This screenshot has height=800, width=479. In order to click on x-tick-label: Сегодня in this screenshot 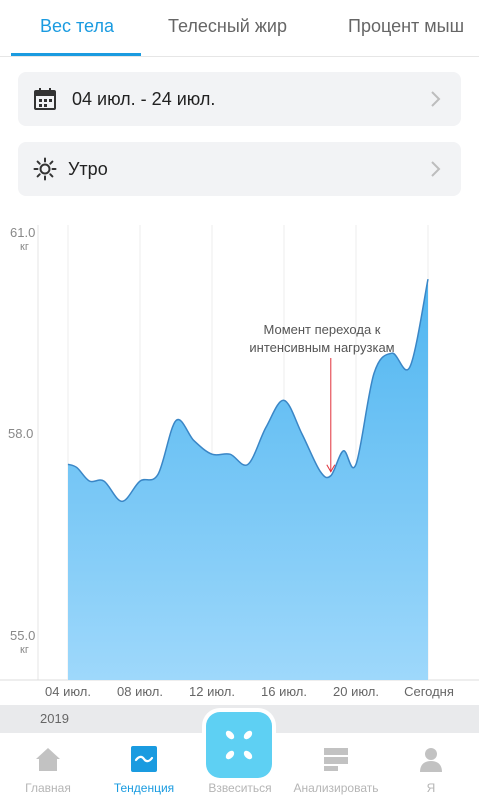, I will do `click(429, 691)`.